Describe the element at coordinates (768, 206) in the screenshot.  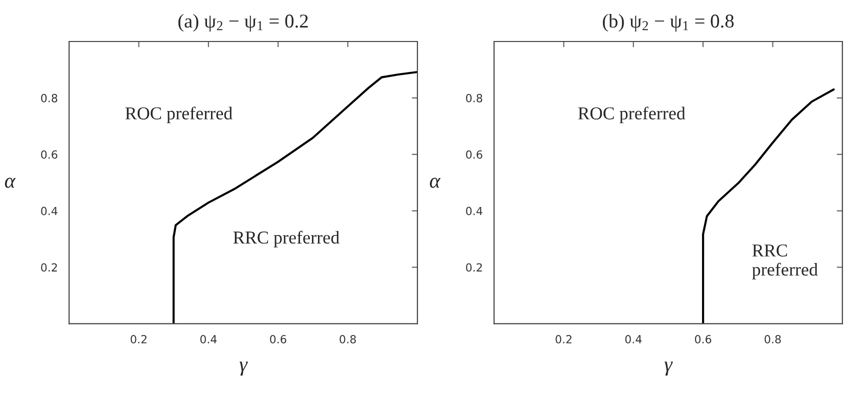
I see `line-series` at that location.